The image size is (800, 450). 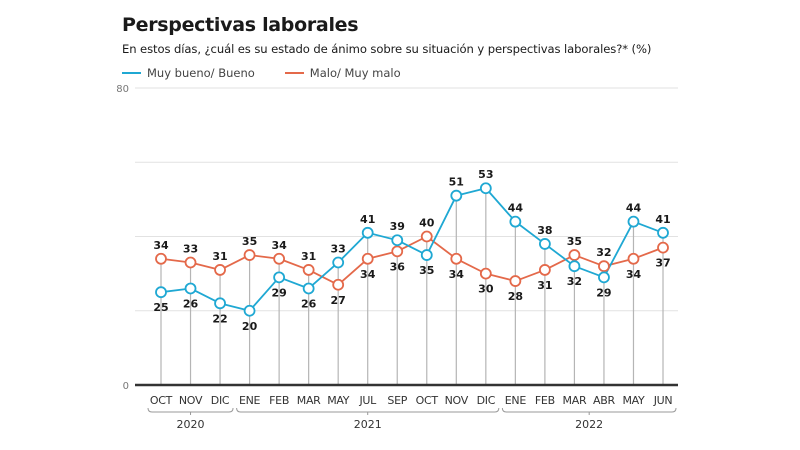 What do you see at coordinates (398, 266) in the screenshot?
I see `data-label-bad: 36` at bounding box center [398, 266].